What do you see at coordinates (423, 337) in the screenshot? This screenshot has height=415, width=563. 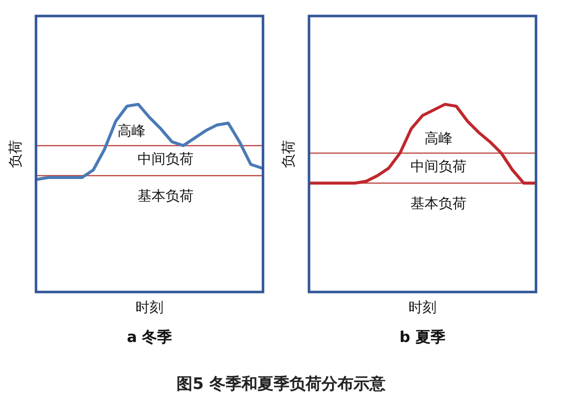 I see `text: b 夏季` at bounding box center [423, 337].